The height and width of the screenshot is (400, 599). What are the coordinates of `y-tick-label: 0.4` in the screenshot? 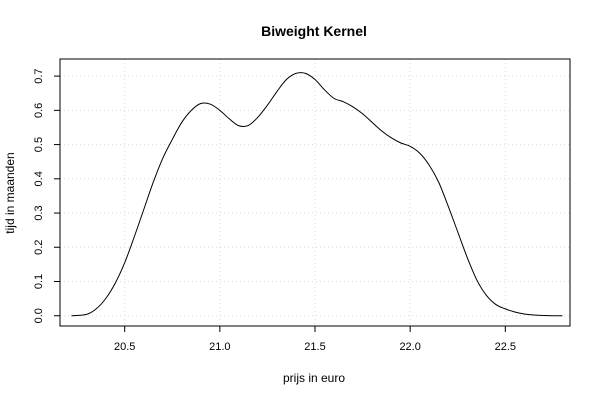 It's located at (39, 178).